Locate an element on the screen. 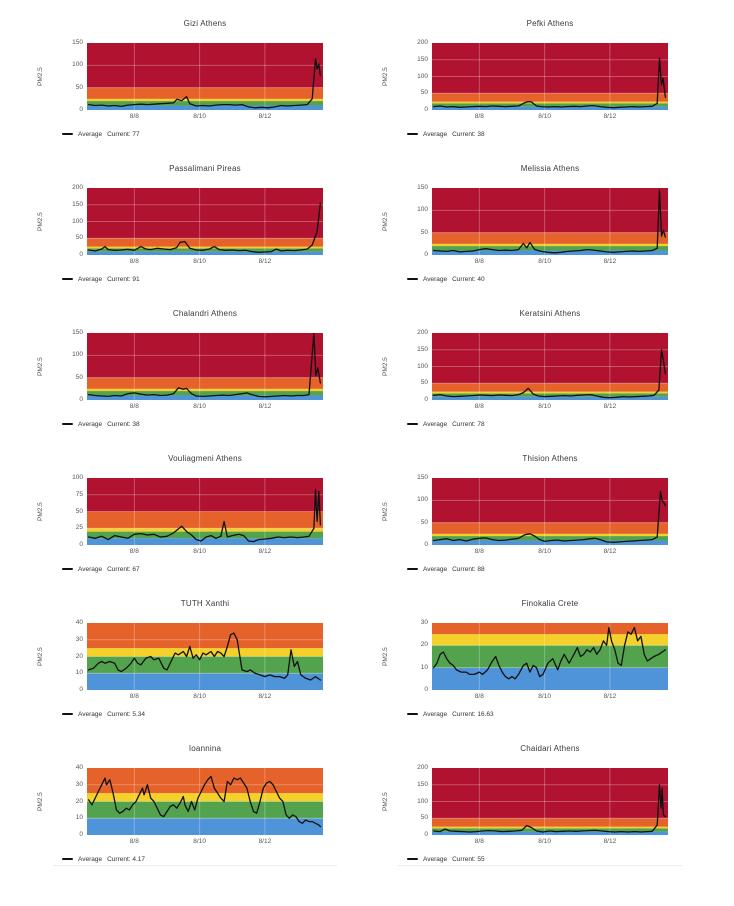  chart-title: Ioannina is located at coordinates (205, 748).